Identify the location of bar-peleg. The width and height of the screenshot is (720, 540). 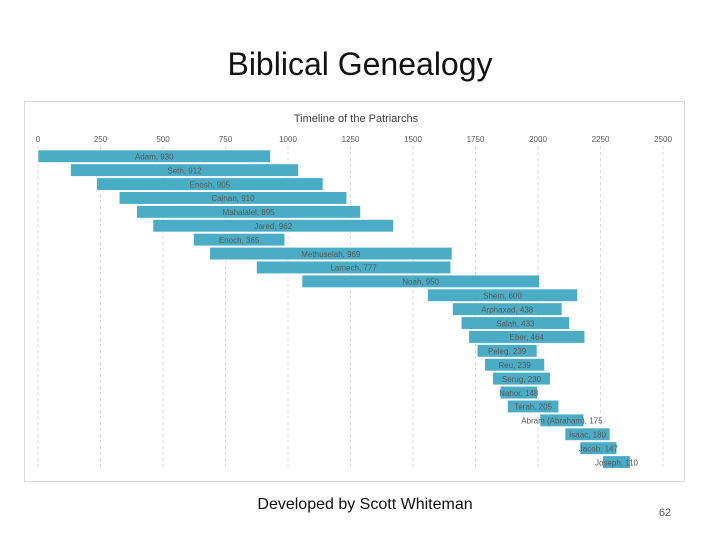
(507, 351).